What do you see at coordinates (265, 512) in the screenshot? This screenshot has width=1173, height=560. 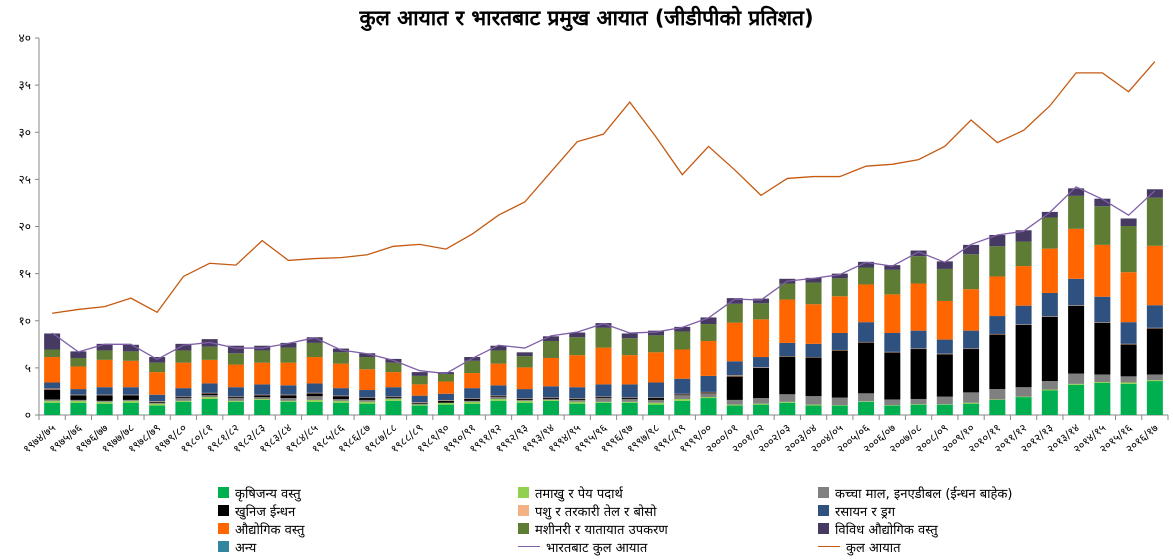 I see `legend-label: खुनिज ईन्धन` at bounding box center [265, 512].